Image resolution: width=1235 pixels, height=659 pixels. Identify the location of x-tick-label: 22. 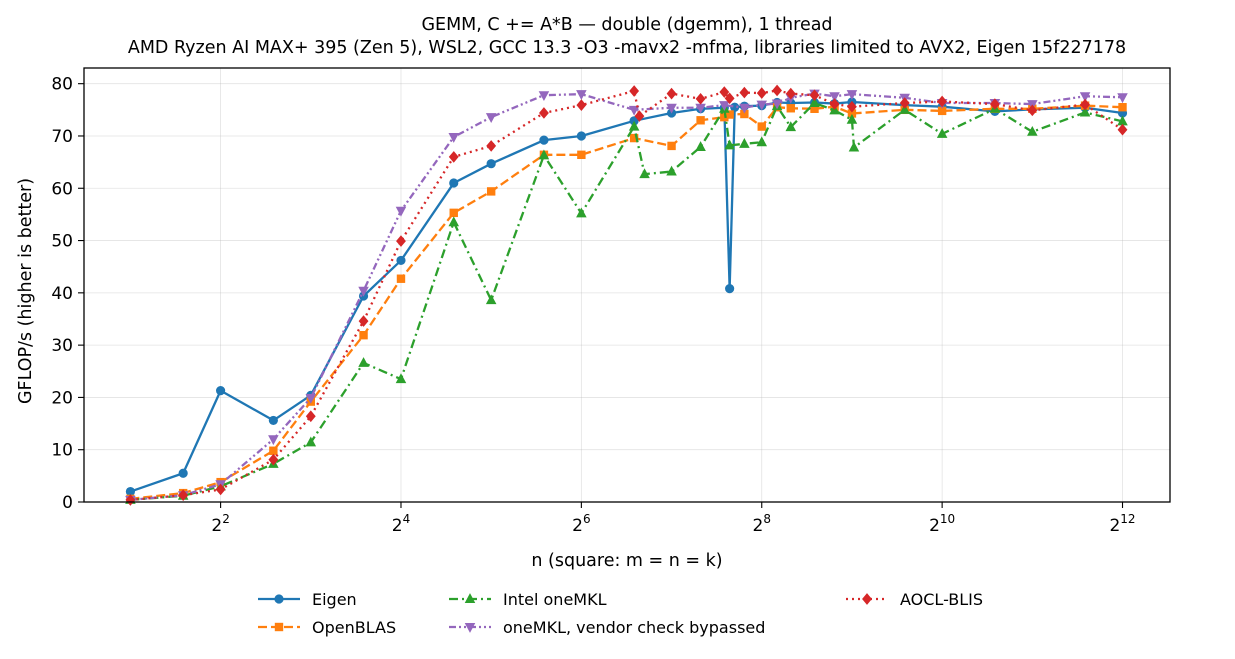
(220, 524).